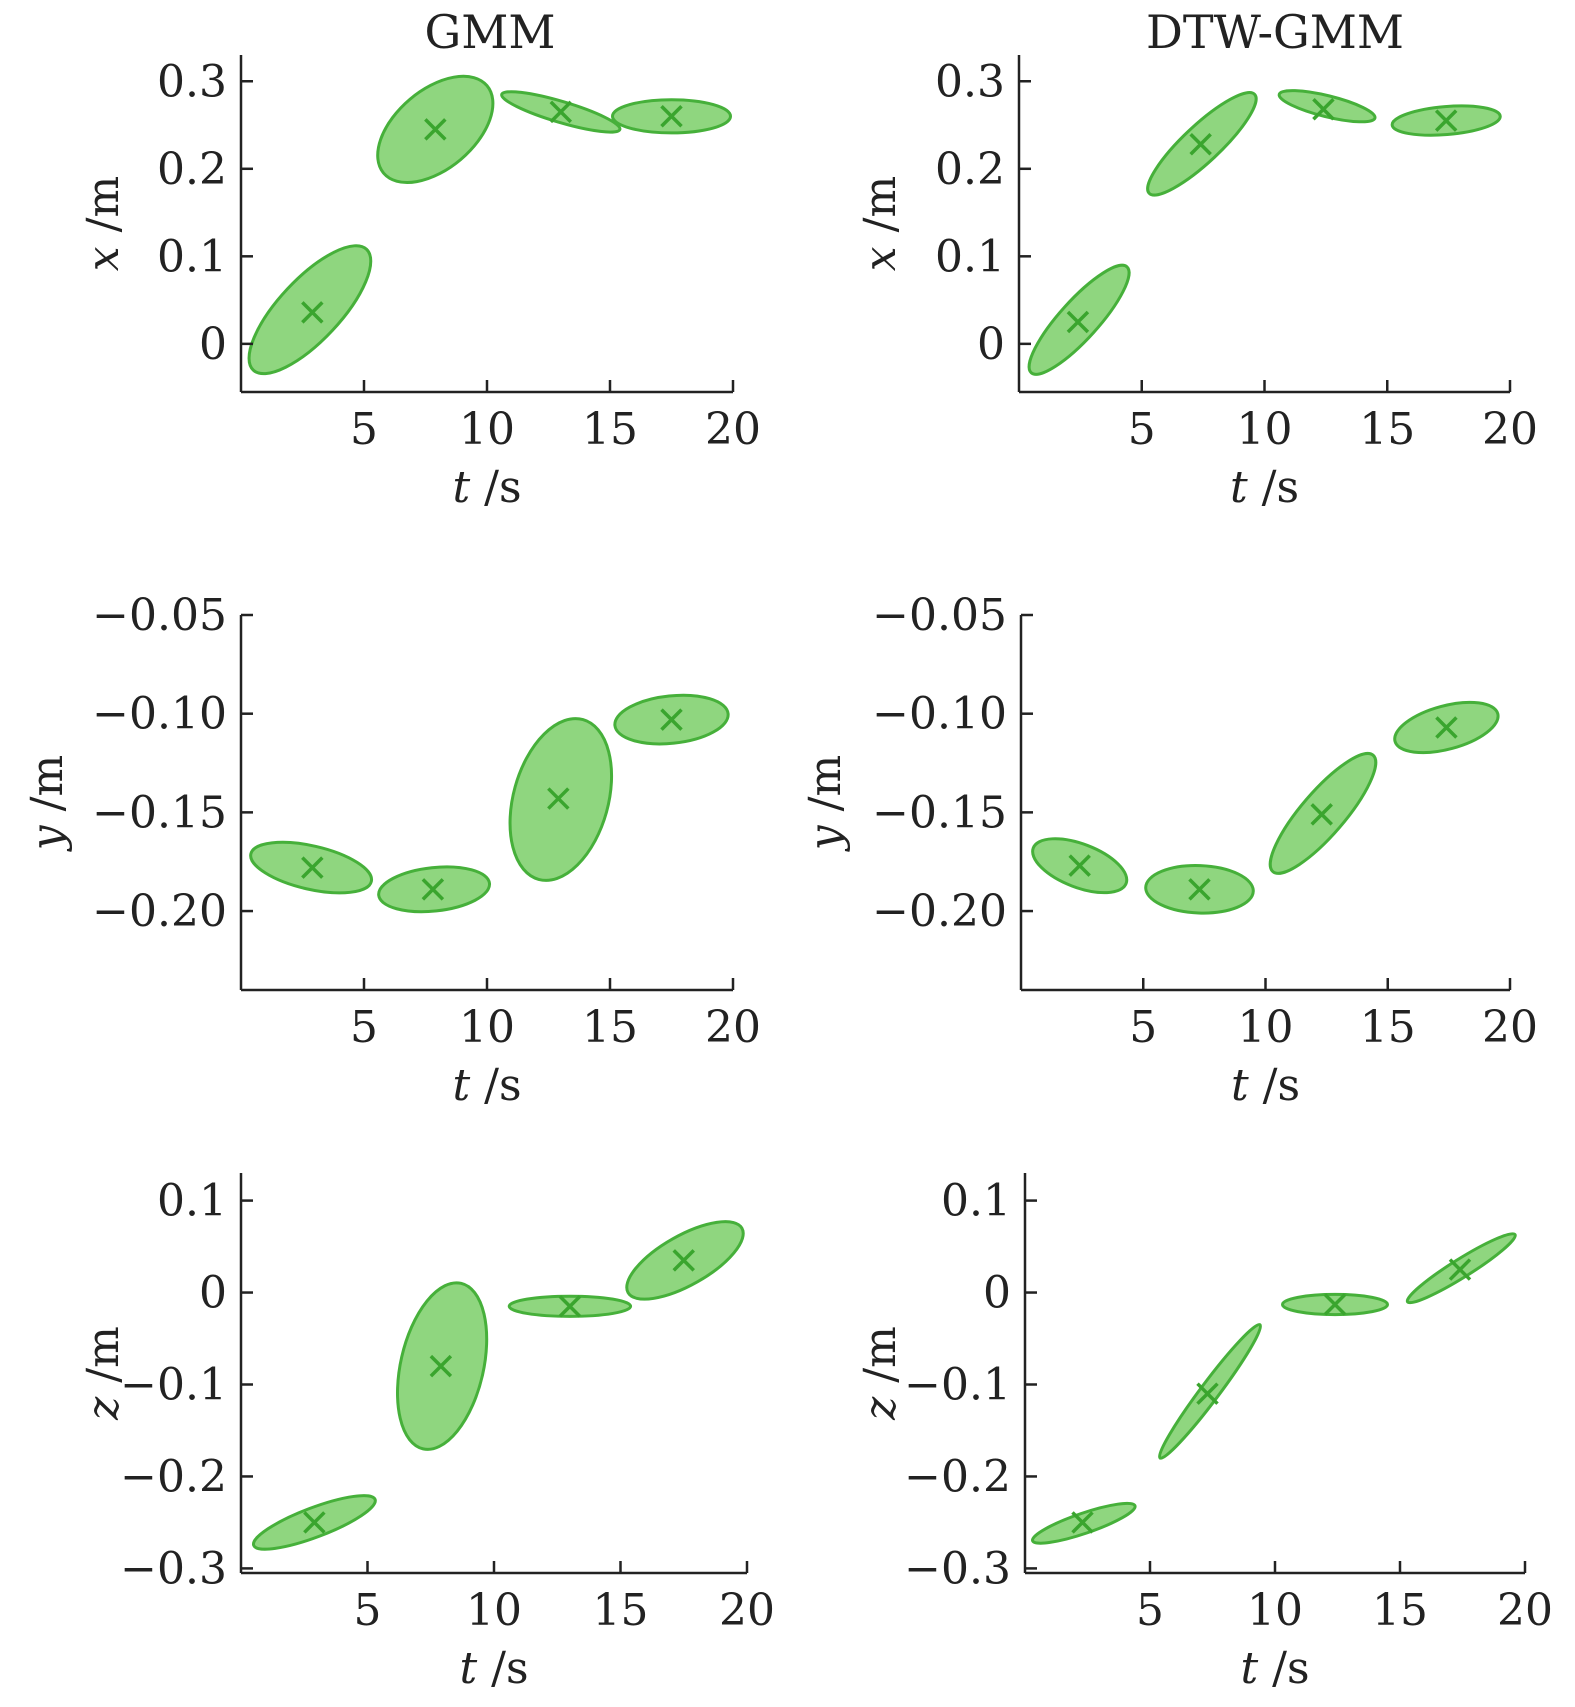 Image resolution: width=1575 pixels, height=1707 pixels. I want to click on title-gmm: GMM, so click(490, 32).